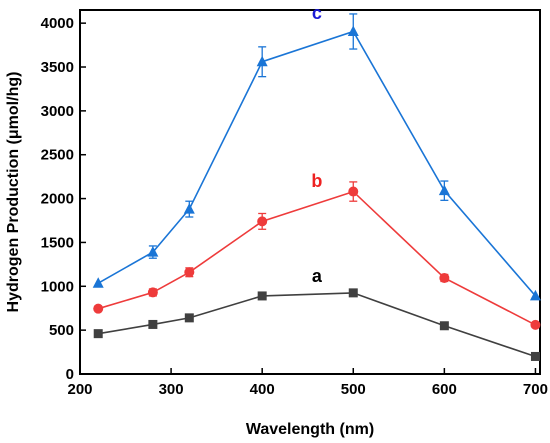 This screenshot has height=443, width=550. What do you see at coordinates (79, 389) in the screenshot?
I see `x-tick-label: 200` at bounding box center [79, 389].